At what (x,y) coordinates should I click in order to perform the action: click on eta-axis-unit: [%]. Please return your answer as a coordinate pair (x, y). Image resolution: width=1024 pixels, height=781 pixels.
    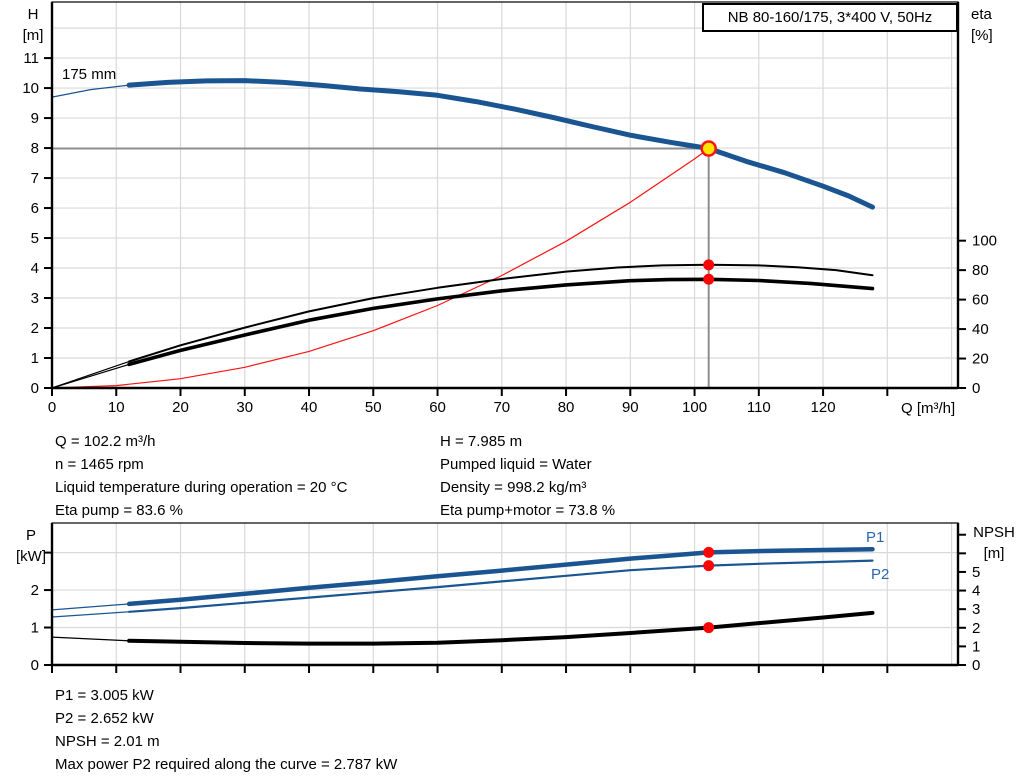
    Looking at the image, I should click on (982, 35).